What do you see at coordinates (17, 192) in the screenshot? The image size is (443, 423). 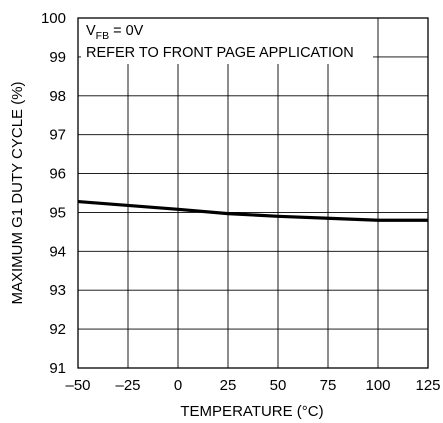 I see `y-axis-title: MAXIMUM G1 DUTY CYCLE (%)` at bounding box center [17, 192].